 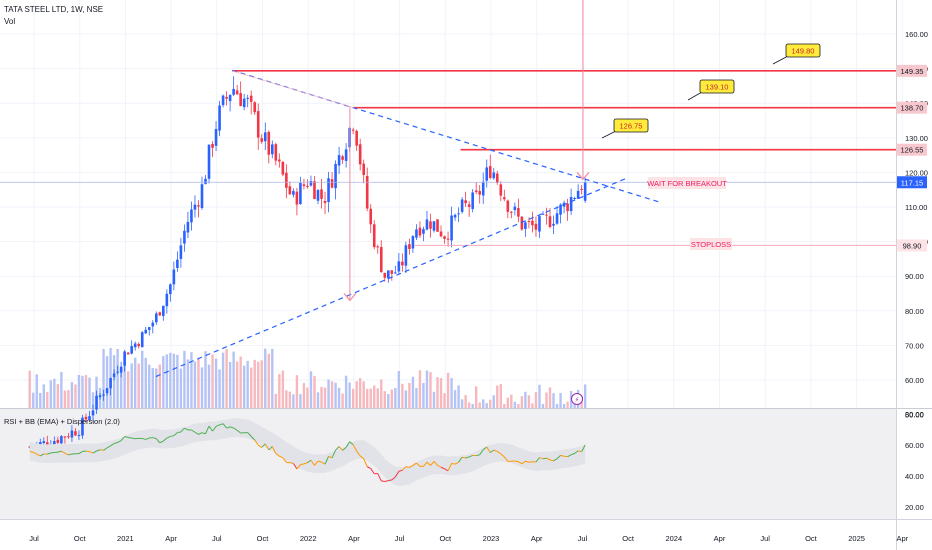 I want to click on time-tick-label: Apr, so click(x=354, y=538).